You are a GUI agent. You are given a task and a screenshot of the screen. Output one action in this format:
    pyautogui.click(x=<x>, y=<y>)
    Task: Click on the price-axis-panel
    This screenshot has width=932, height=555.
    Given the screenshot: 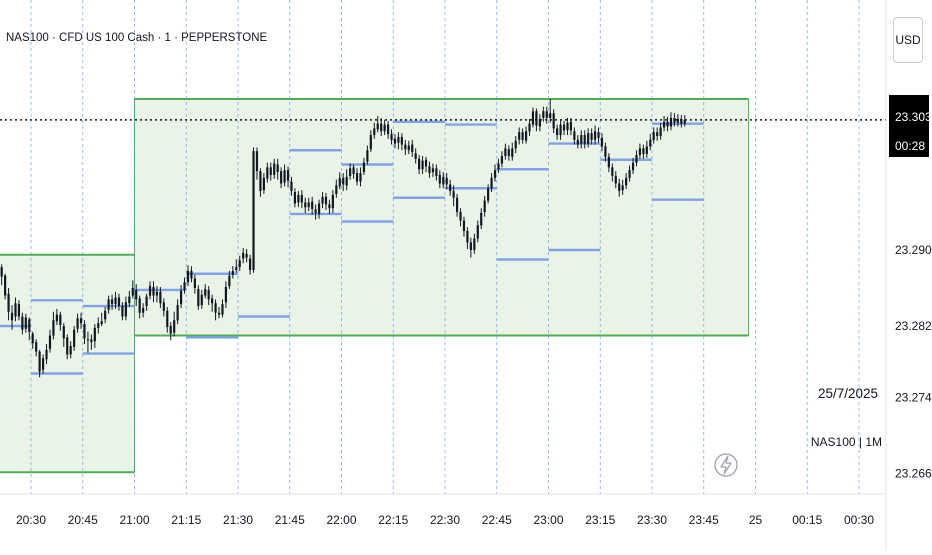 What is the action you would take?
    pyautogui.click(x=909, y=275)
    